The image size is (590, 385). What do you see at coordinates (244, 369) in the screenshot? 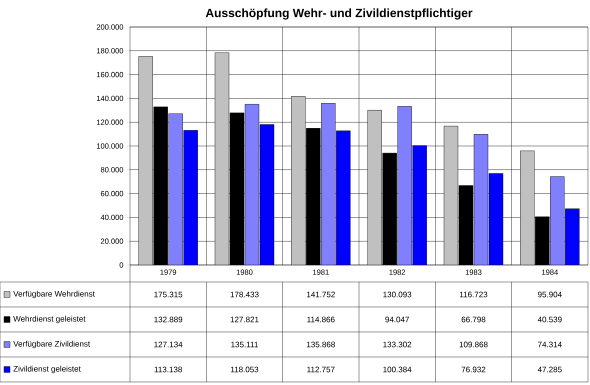
I see `data-label: 118.053` at bounding box center [244, 369].